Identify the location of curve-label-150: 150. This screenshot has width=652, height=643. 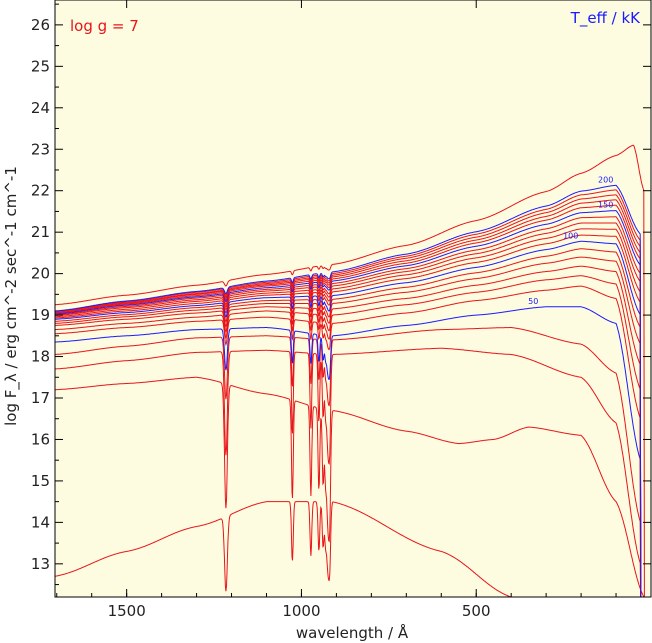
(605, 205).